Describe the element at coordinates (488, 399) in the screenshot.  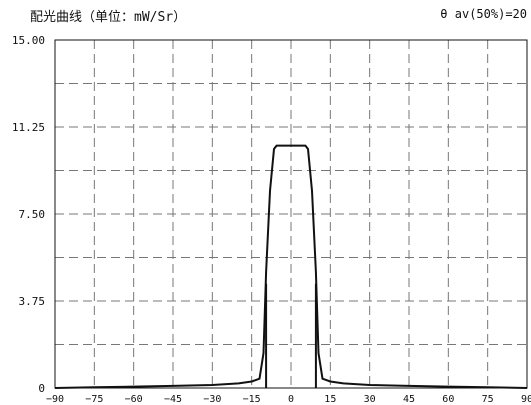
I see `x-tick-label: 75` at that location.